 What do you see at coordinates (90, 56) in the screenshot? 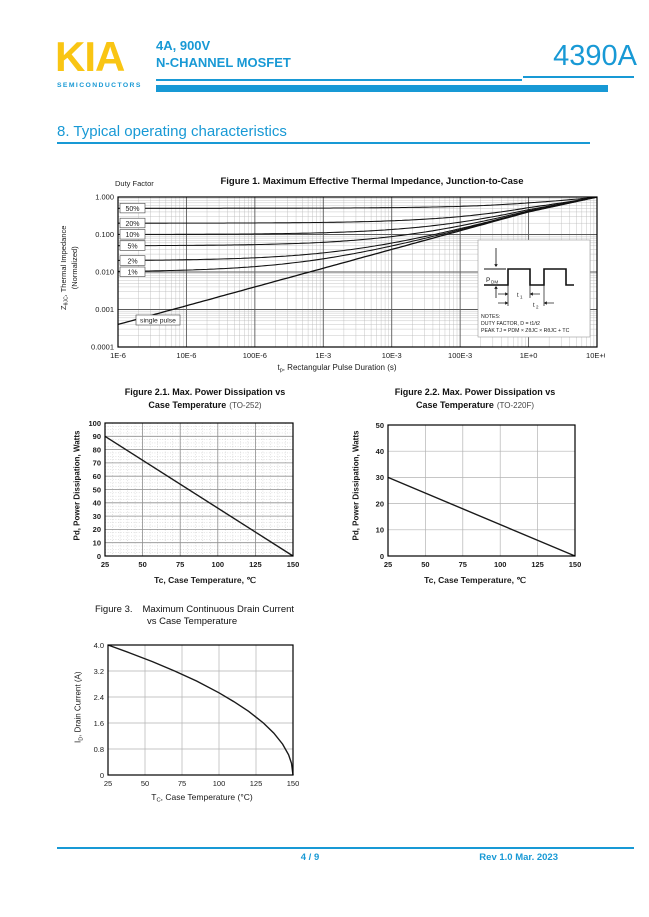
I see `kia-logo: KIA` at bounding box center [90, 56].